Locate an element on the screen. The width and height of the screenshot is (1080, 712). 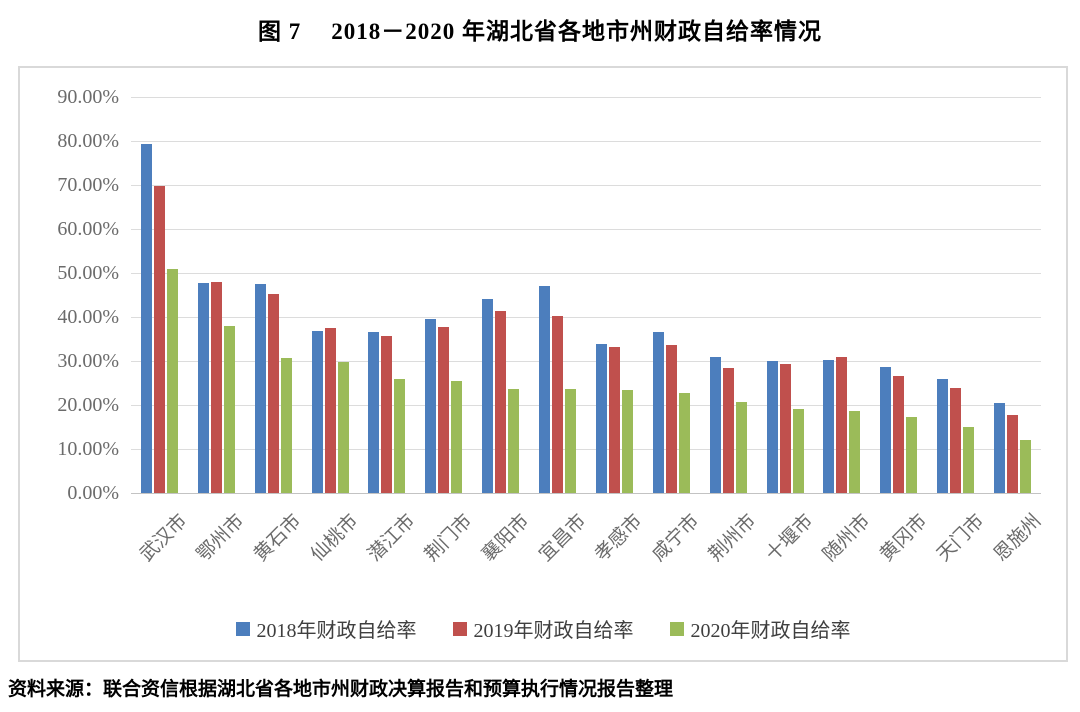
figure-title-text: 2018－2020 年湖北省各地市州财政自给率情况 is located at coordinates (576, 31).